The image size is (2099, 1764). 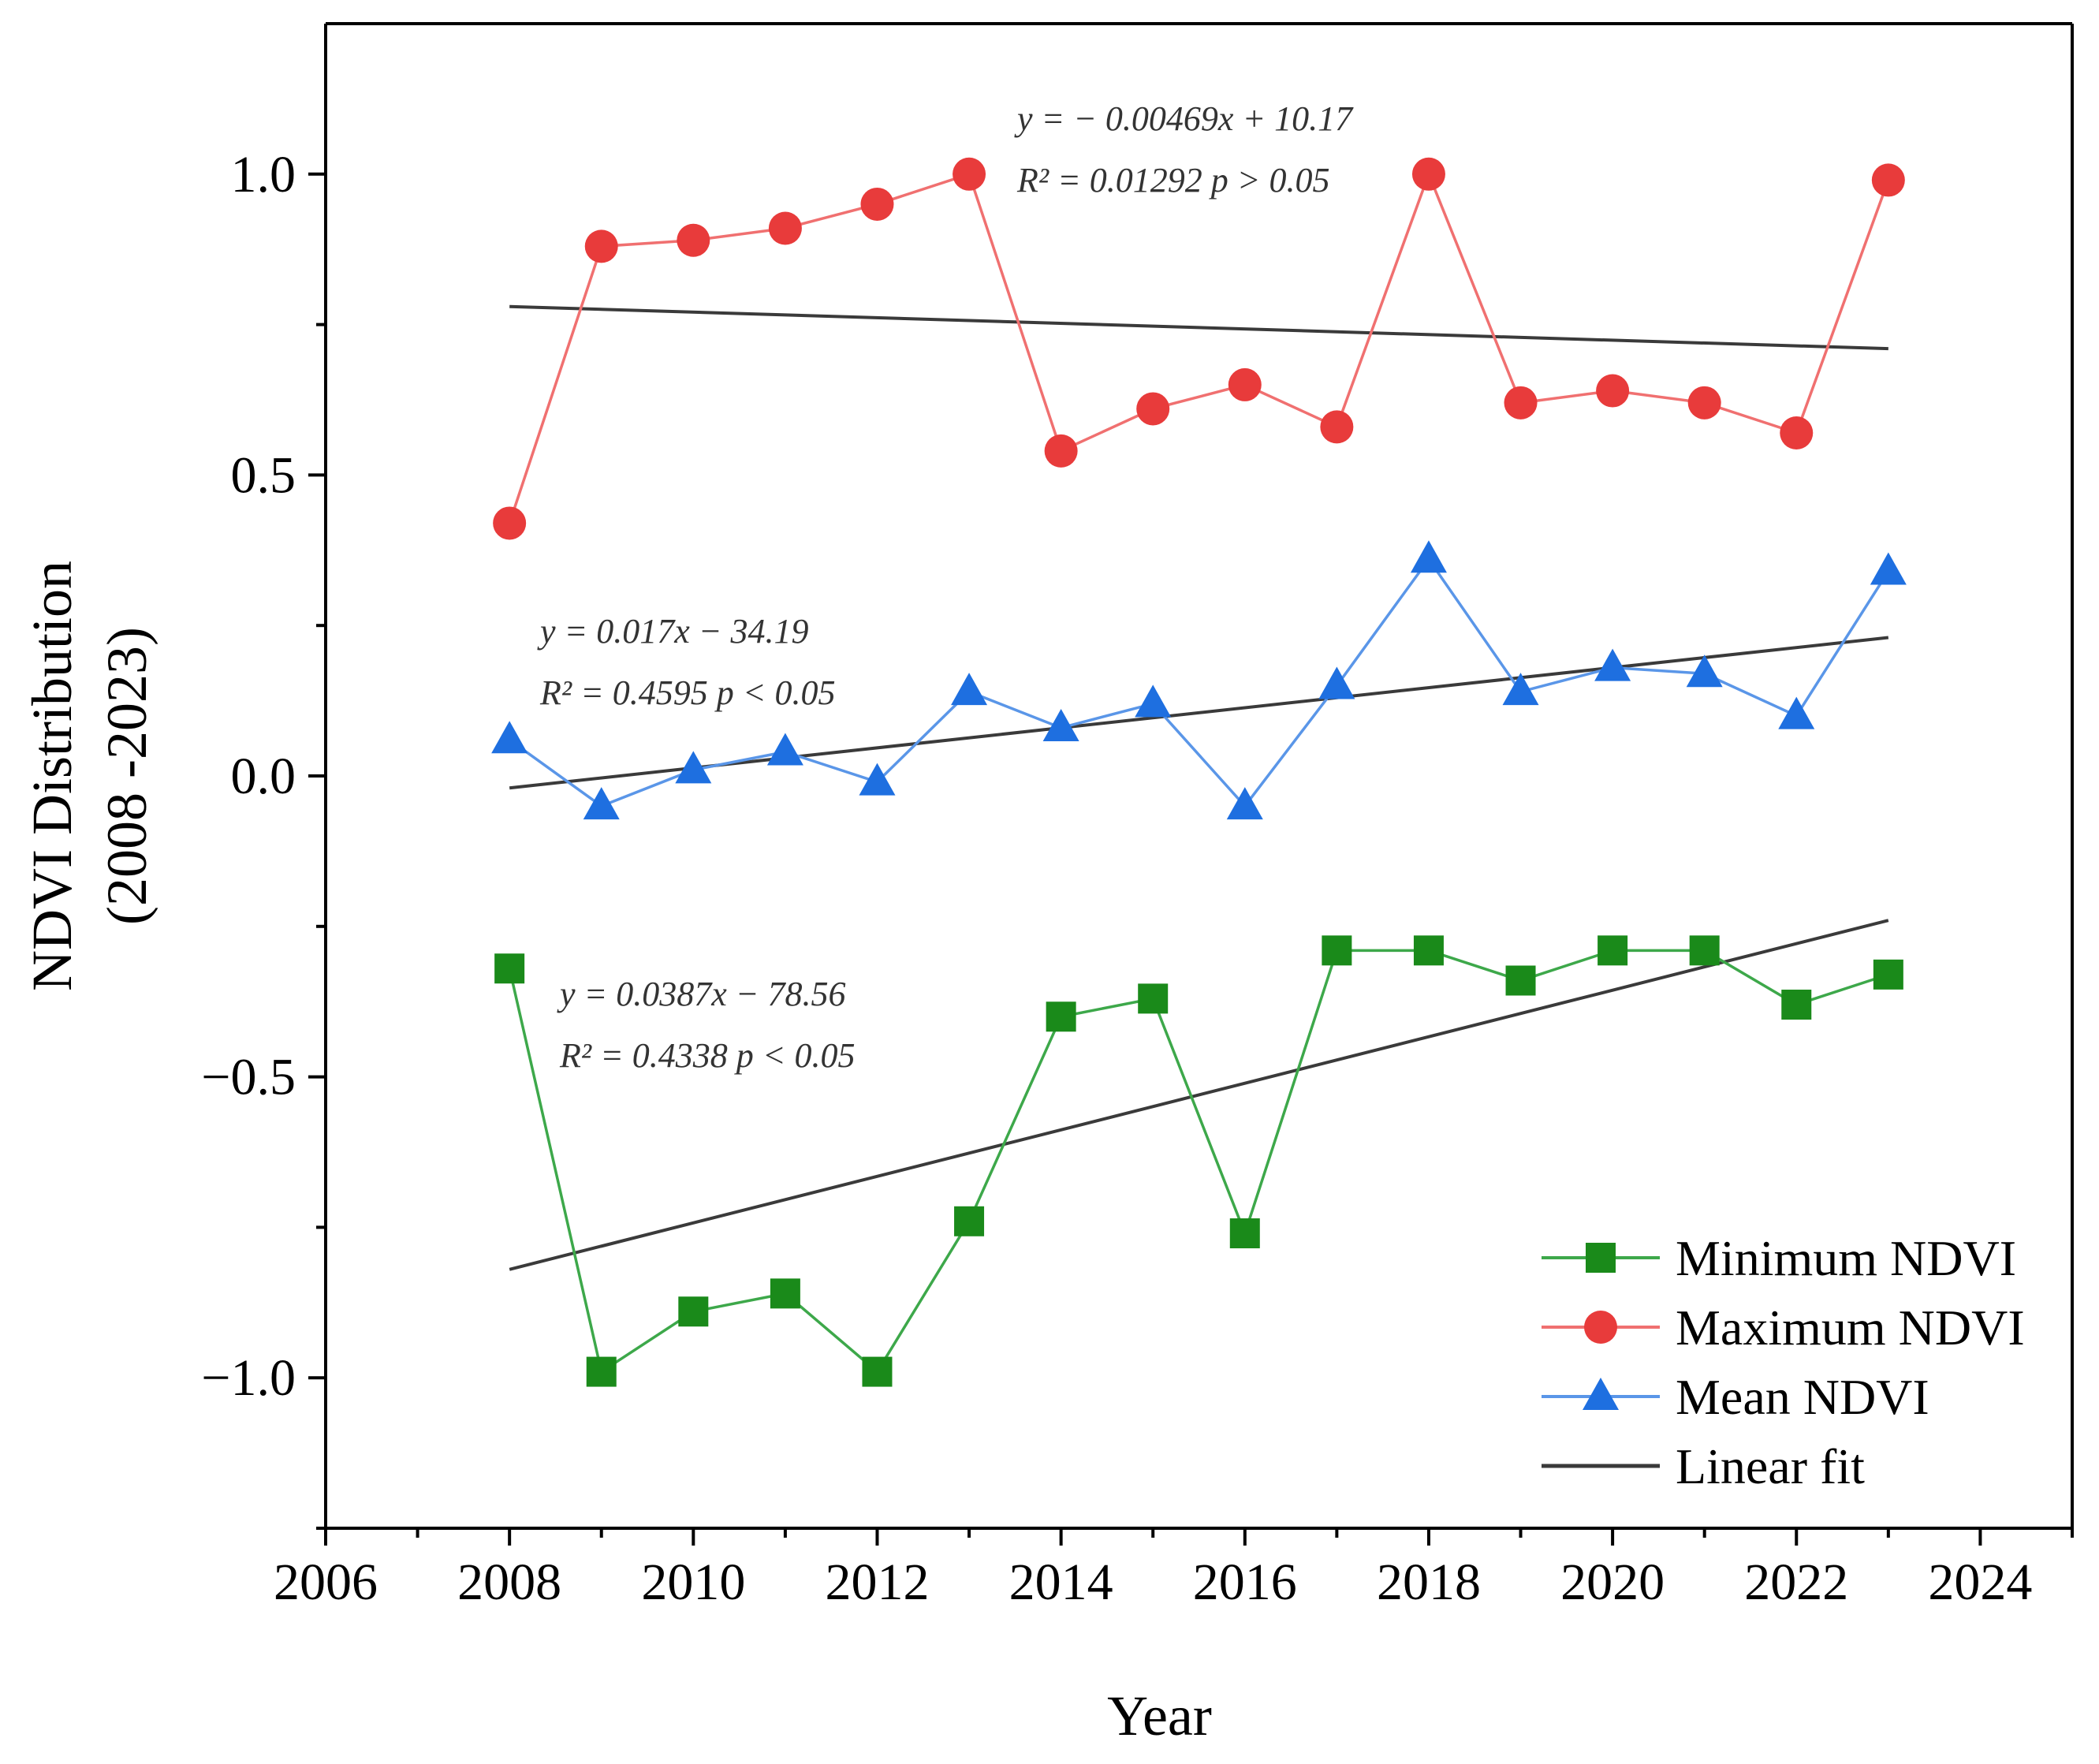 I want to click on mean-linear-fit-line, so click(x=1199, y=713).